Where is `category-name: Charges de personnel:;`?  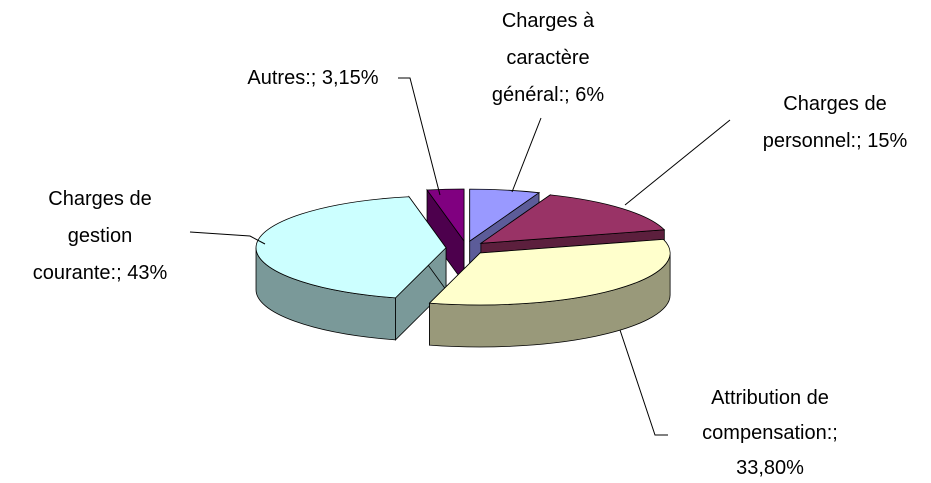 category-name: Charges de personnel:; is located at coordinates (824, 122).